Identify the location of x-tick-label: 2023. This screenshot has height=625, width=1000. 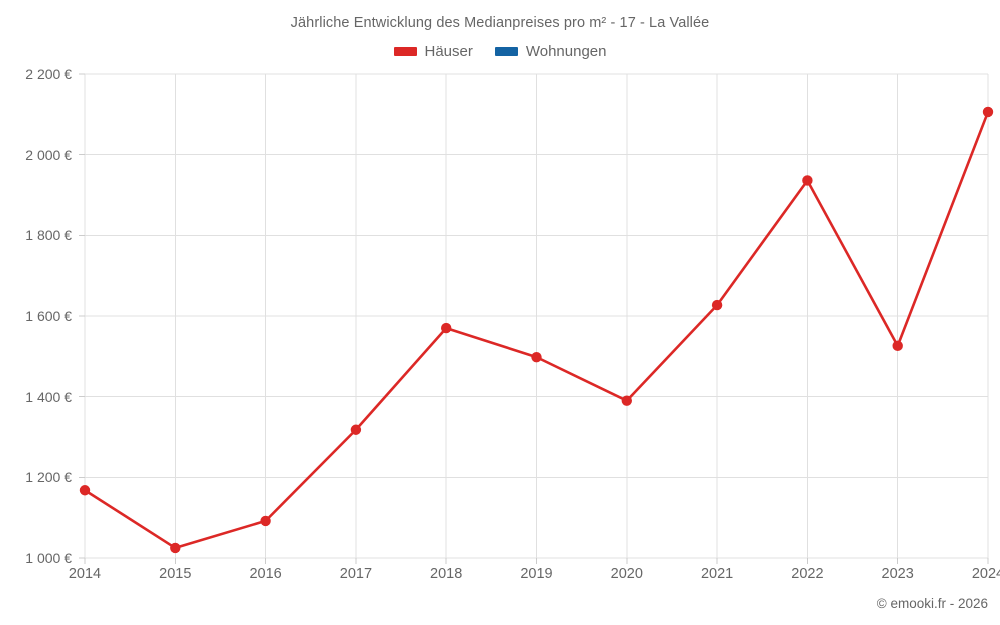
(897, 574).